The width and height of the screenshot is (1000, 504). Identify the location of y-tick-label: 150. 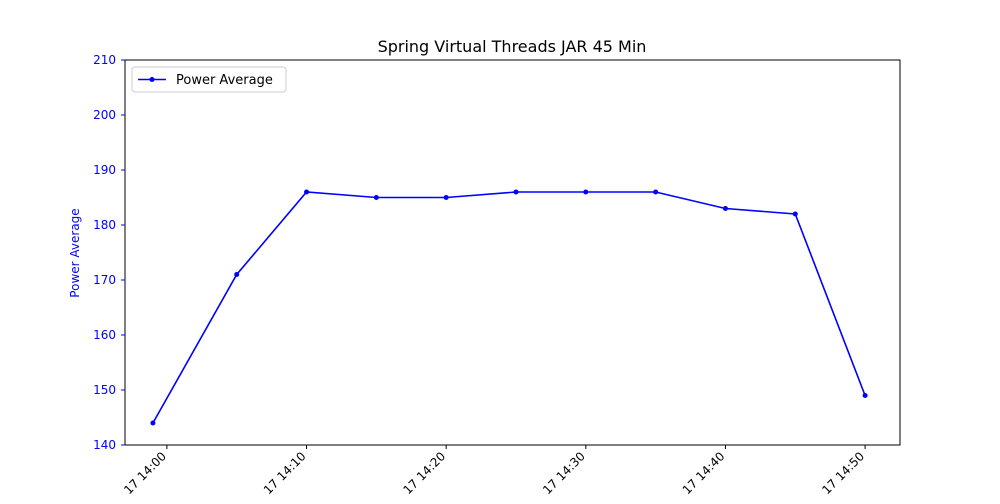
(104, 390).